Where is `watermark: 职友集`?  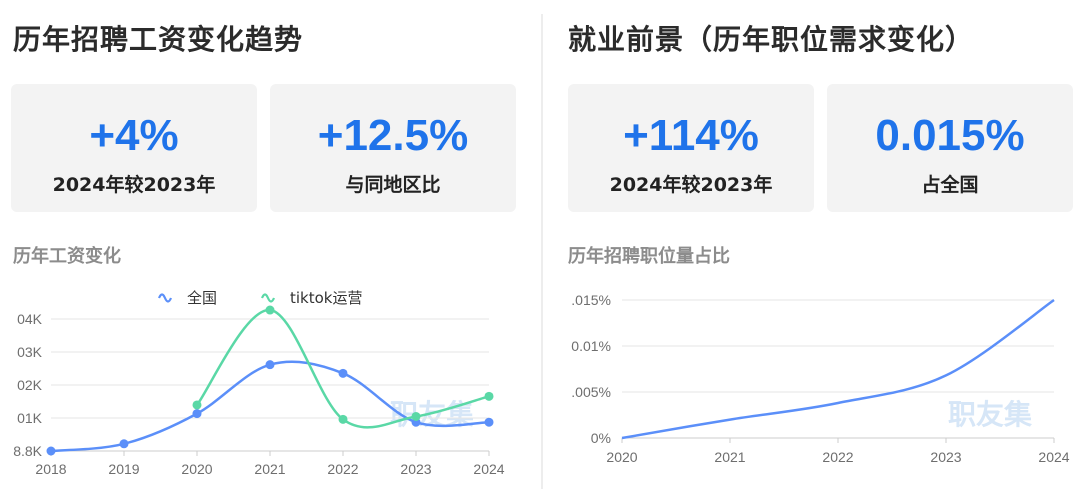 watermark: 职友集 is located at coordinates (990, 414).